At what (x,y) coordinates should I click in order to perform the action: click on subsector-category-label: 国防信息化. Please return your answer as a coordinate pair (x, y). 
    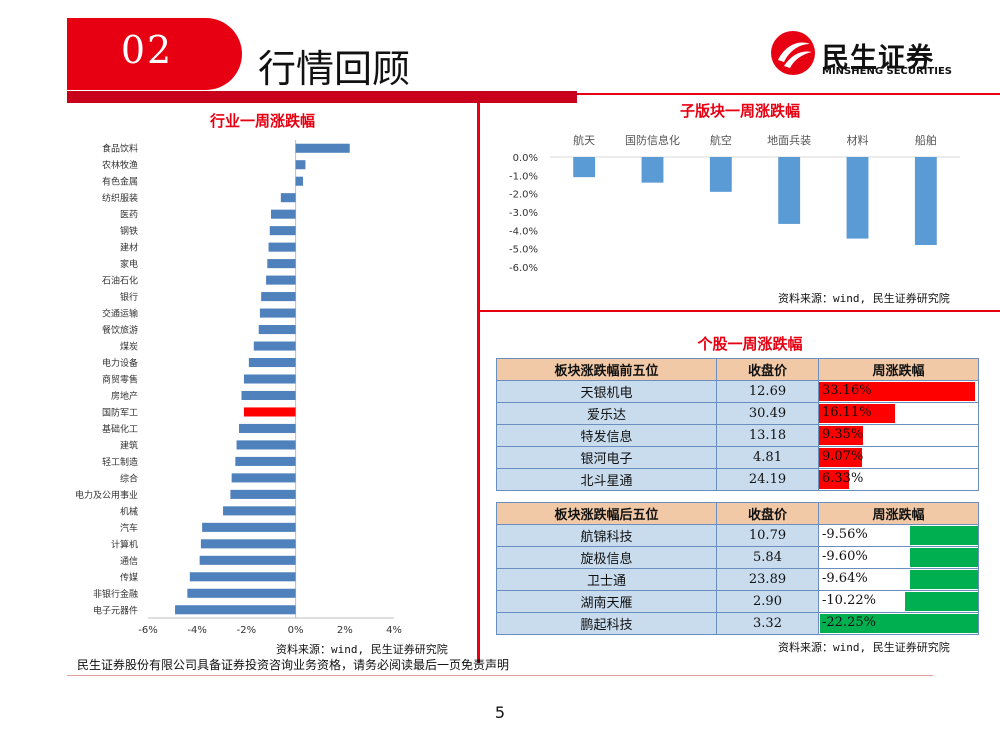
    Looking at the image, I should click on (652, 140).